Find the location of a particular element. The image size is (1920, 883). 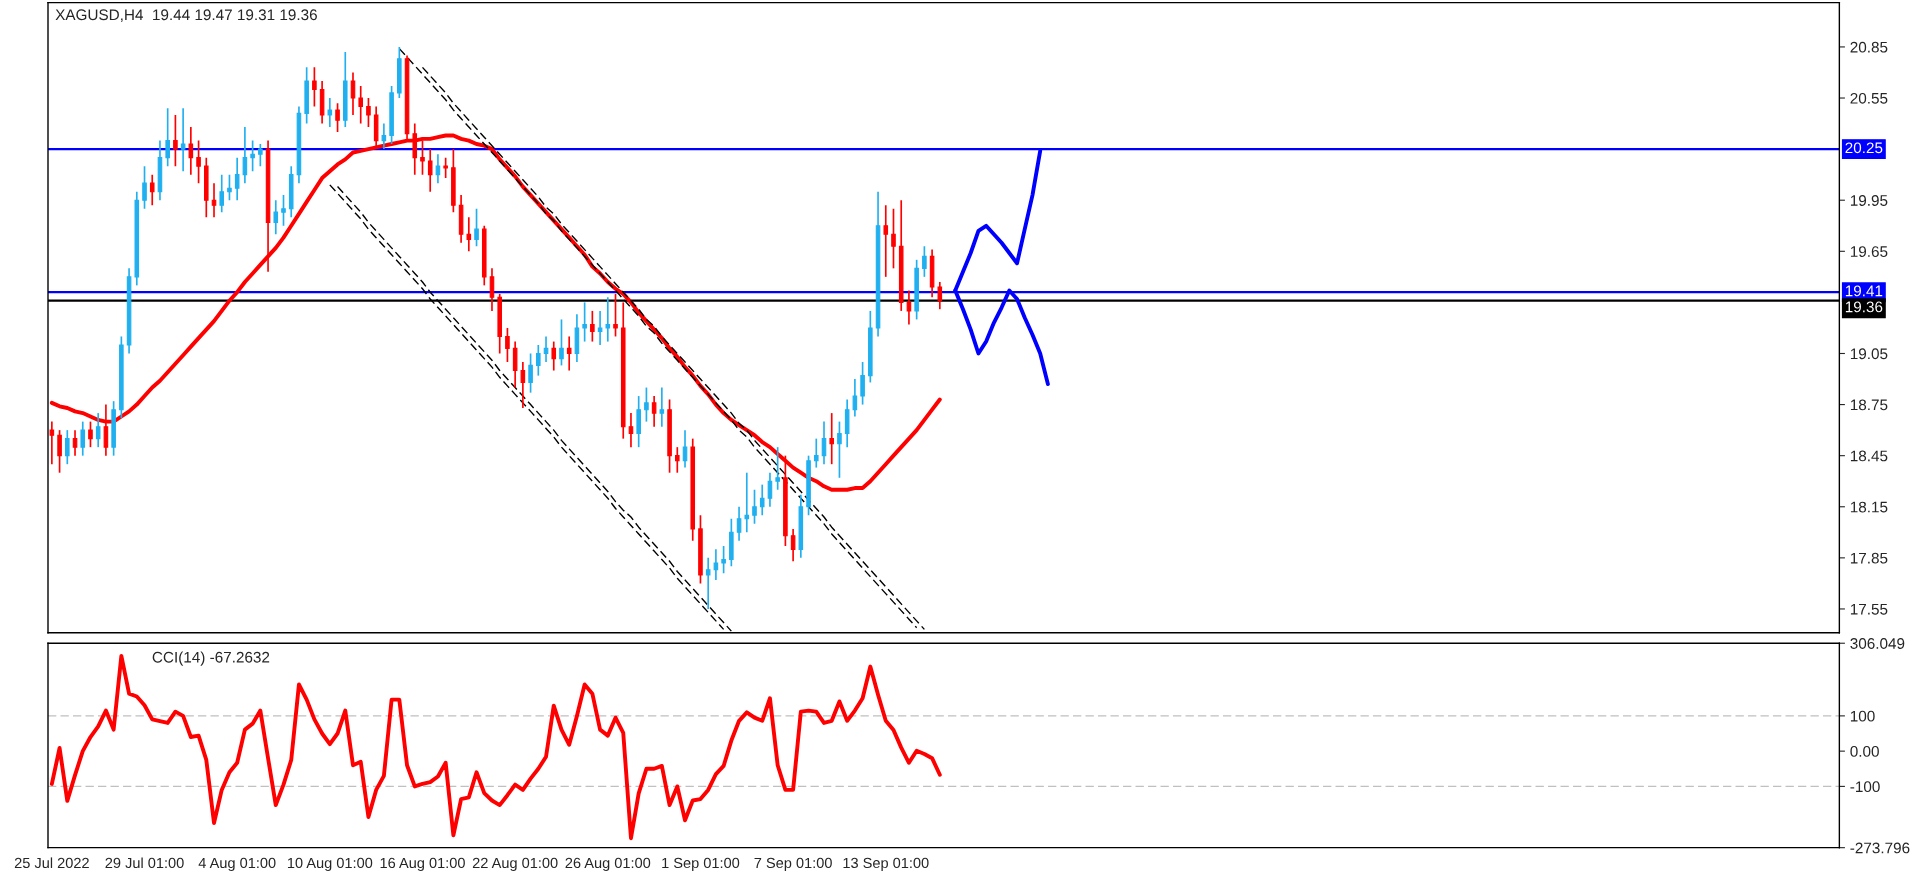

x-tick-label: 29 Jul 01:00 is located at coordinates (144, 863).